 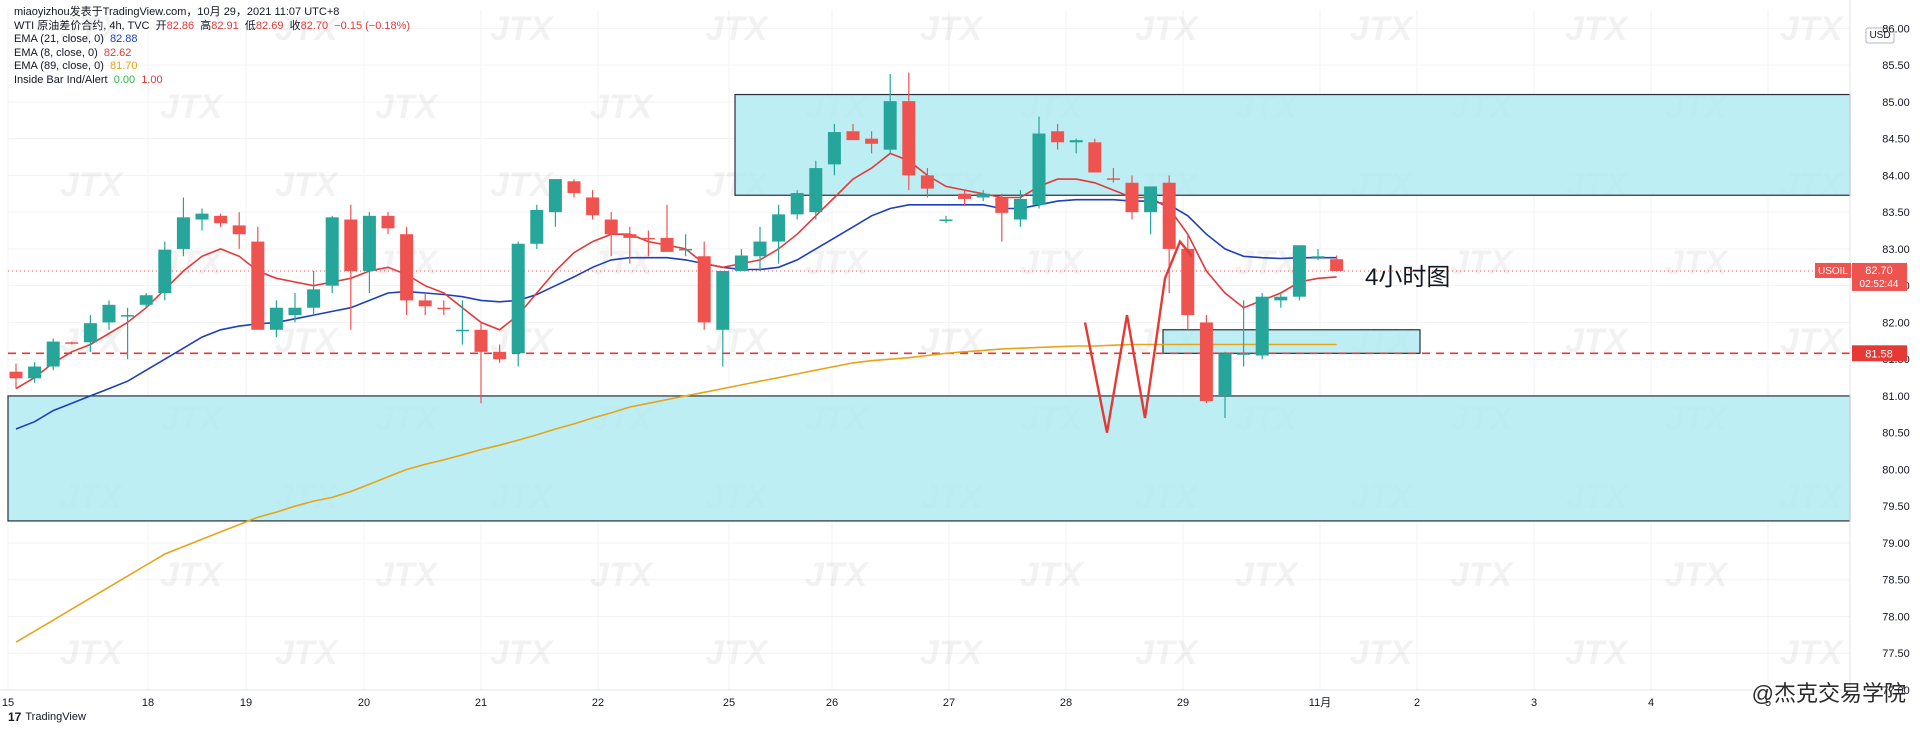 I want to click on brand-name: TradingView, so click(x=55, y=717).